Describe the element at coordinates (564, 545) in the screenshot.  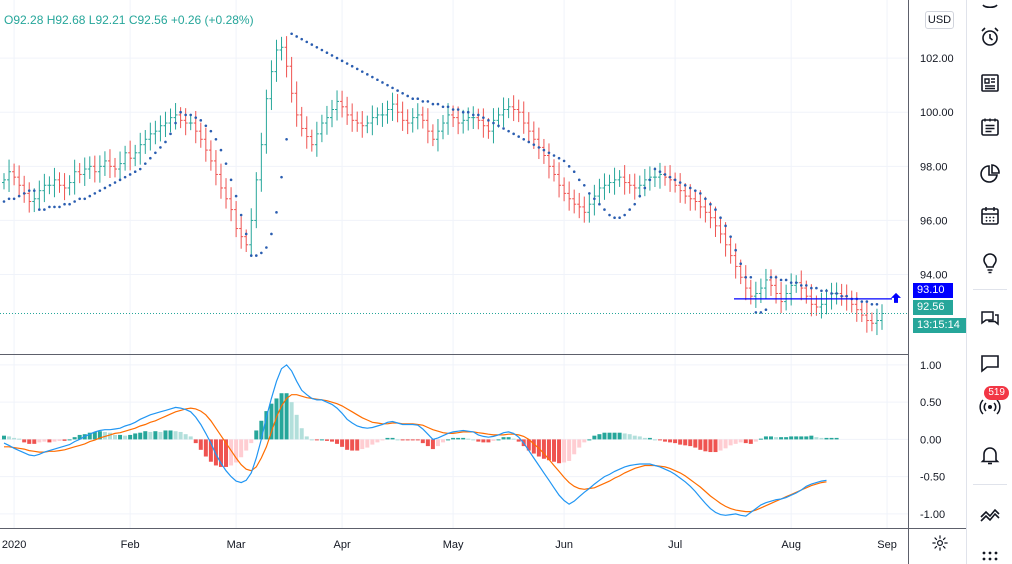
I see `time-tick-label: Jun` at that location.